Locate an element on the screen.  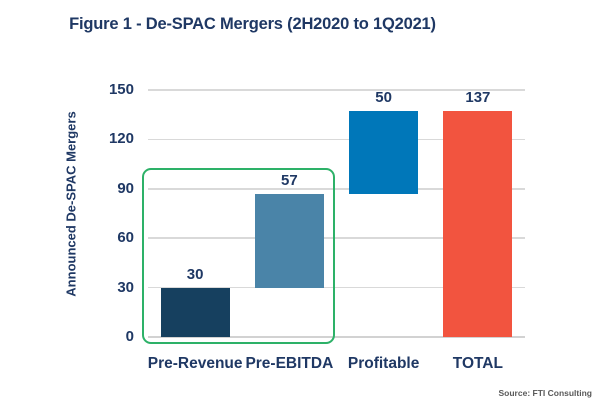
value-label-pre-ebitda: 57 is located at coordinates (289, 180).